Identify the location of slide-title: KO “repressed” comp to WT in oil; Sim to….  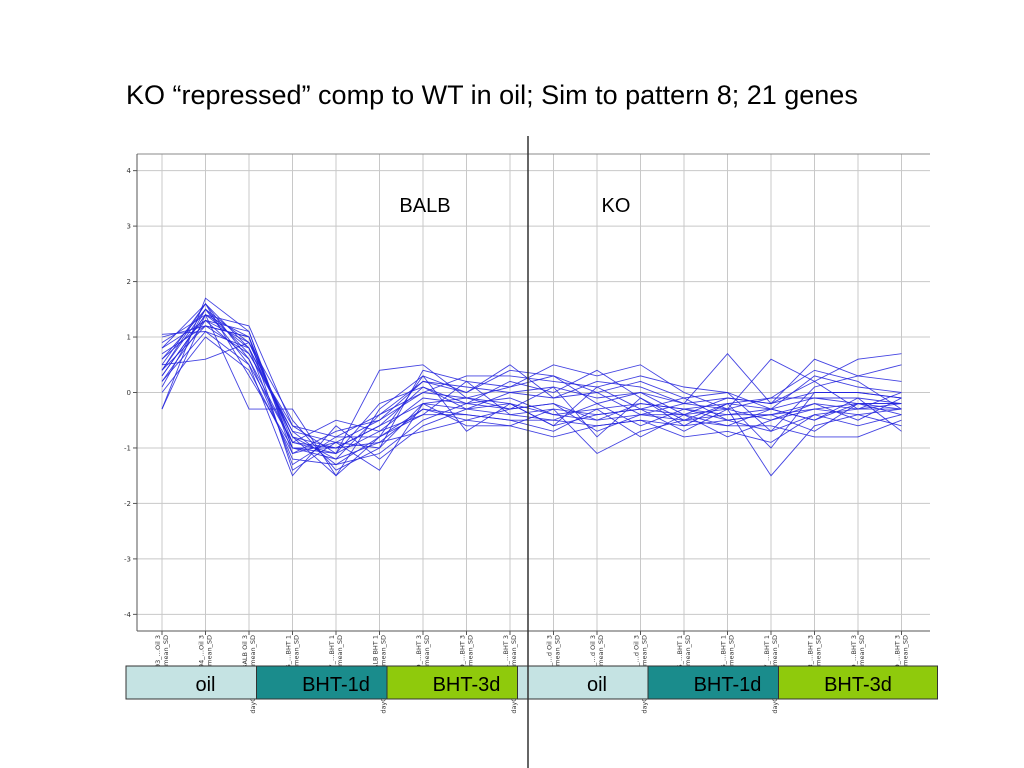
(492, 95).